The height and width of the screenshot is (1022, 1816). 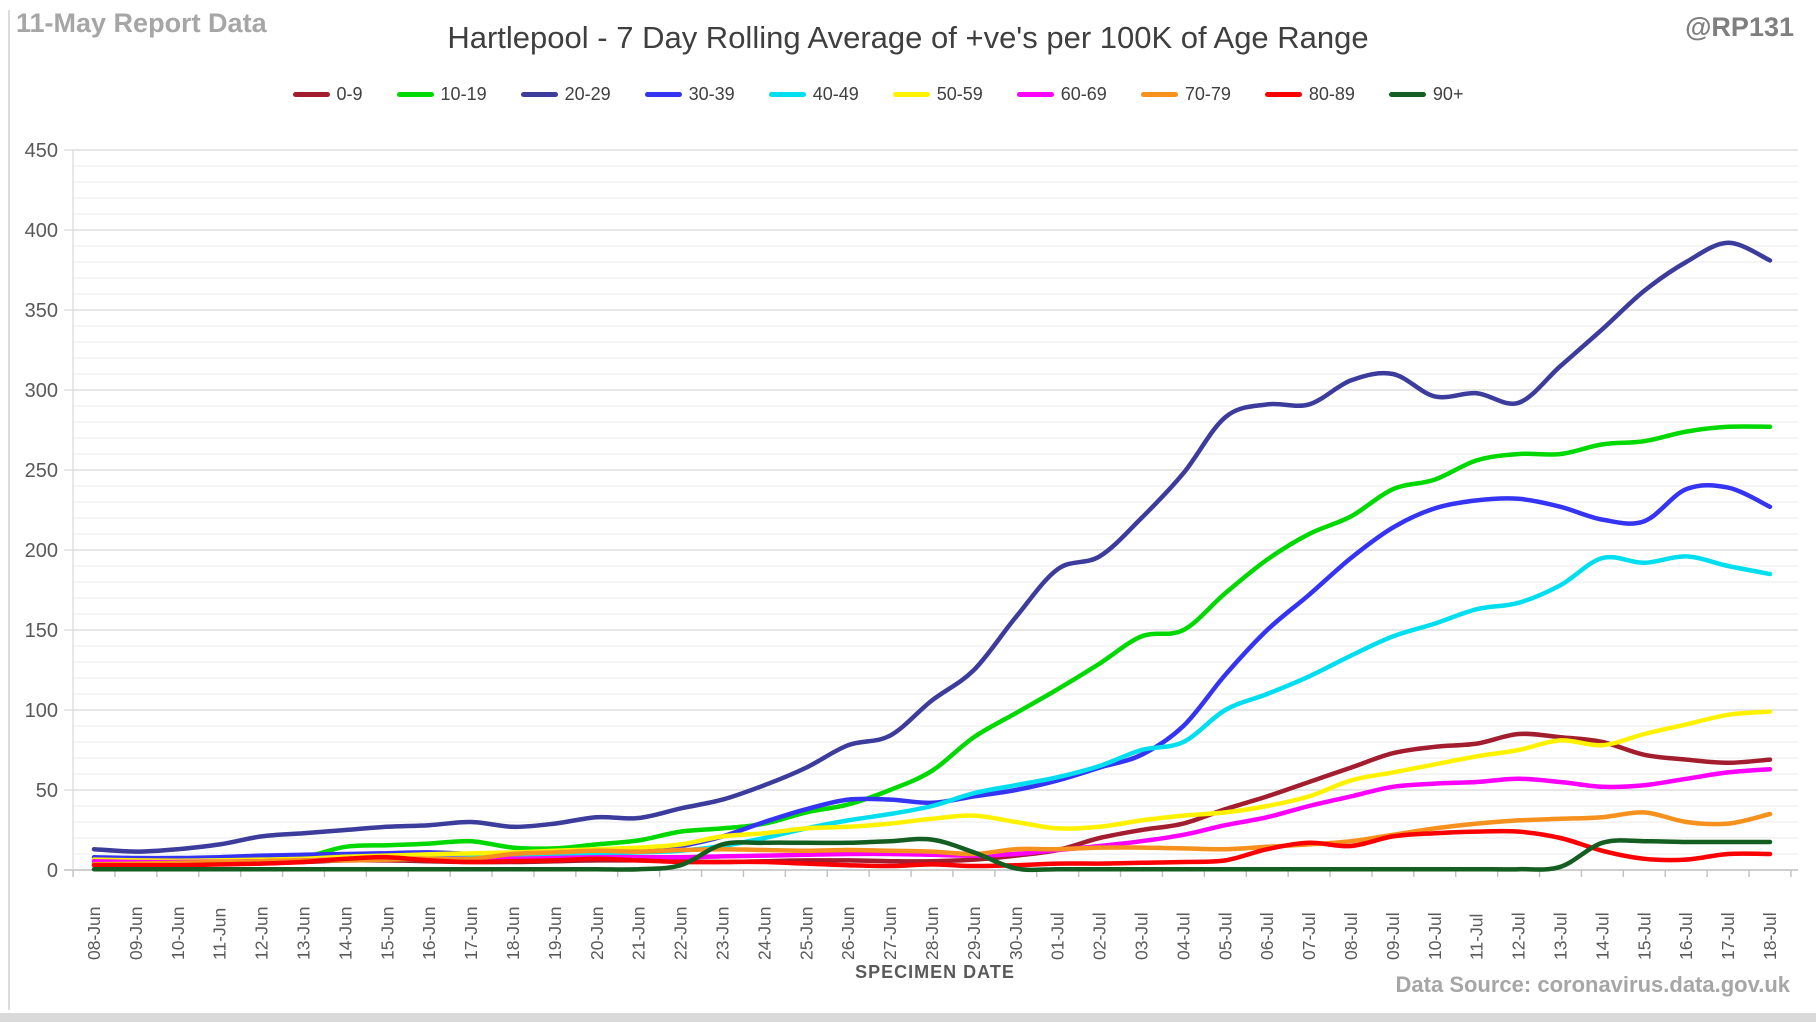 What do you see at coordinates (513, 933) in the screenshot?
I see `x-axis-label: 18-Jun` at bounding box center [513, 933].